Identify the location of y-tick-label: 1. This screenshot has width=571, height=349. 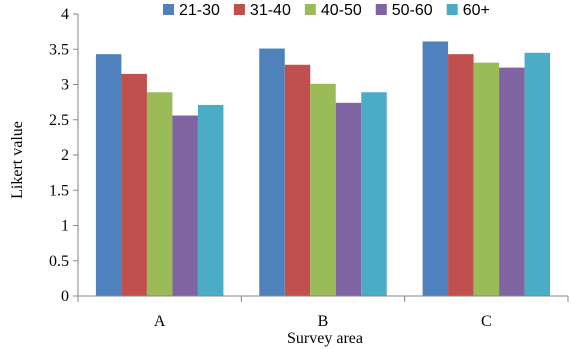
(65, 226).